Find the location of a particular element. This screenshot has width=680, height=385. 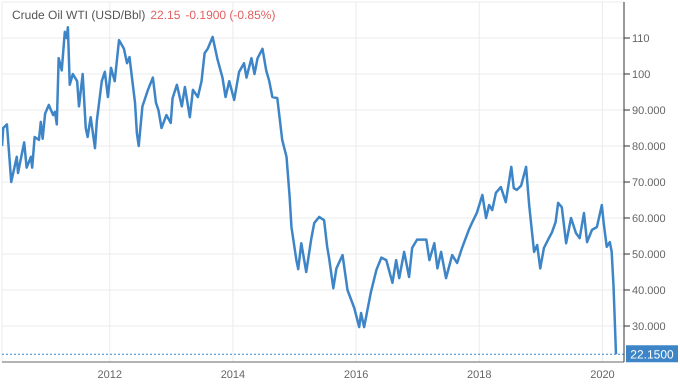

y-tick-label: 90.000 is located at coordinates (649, 110).